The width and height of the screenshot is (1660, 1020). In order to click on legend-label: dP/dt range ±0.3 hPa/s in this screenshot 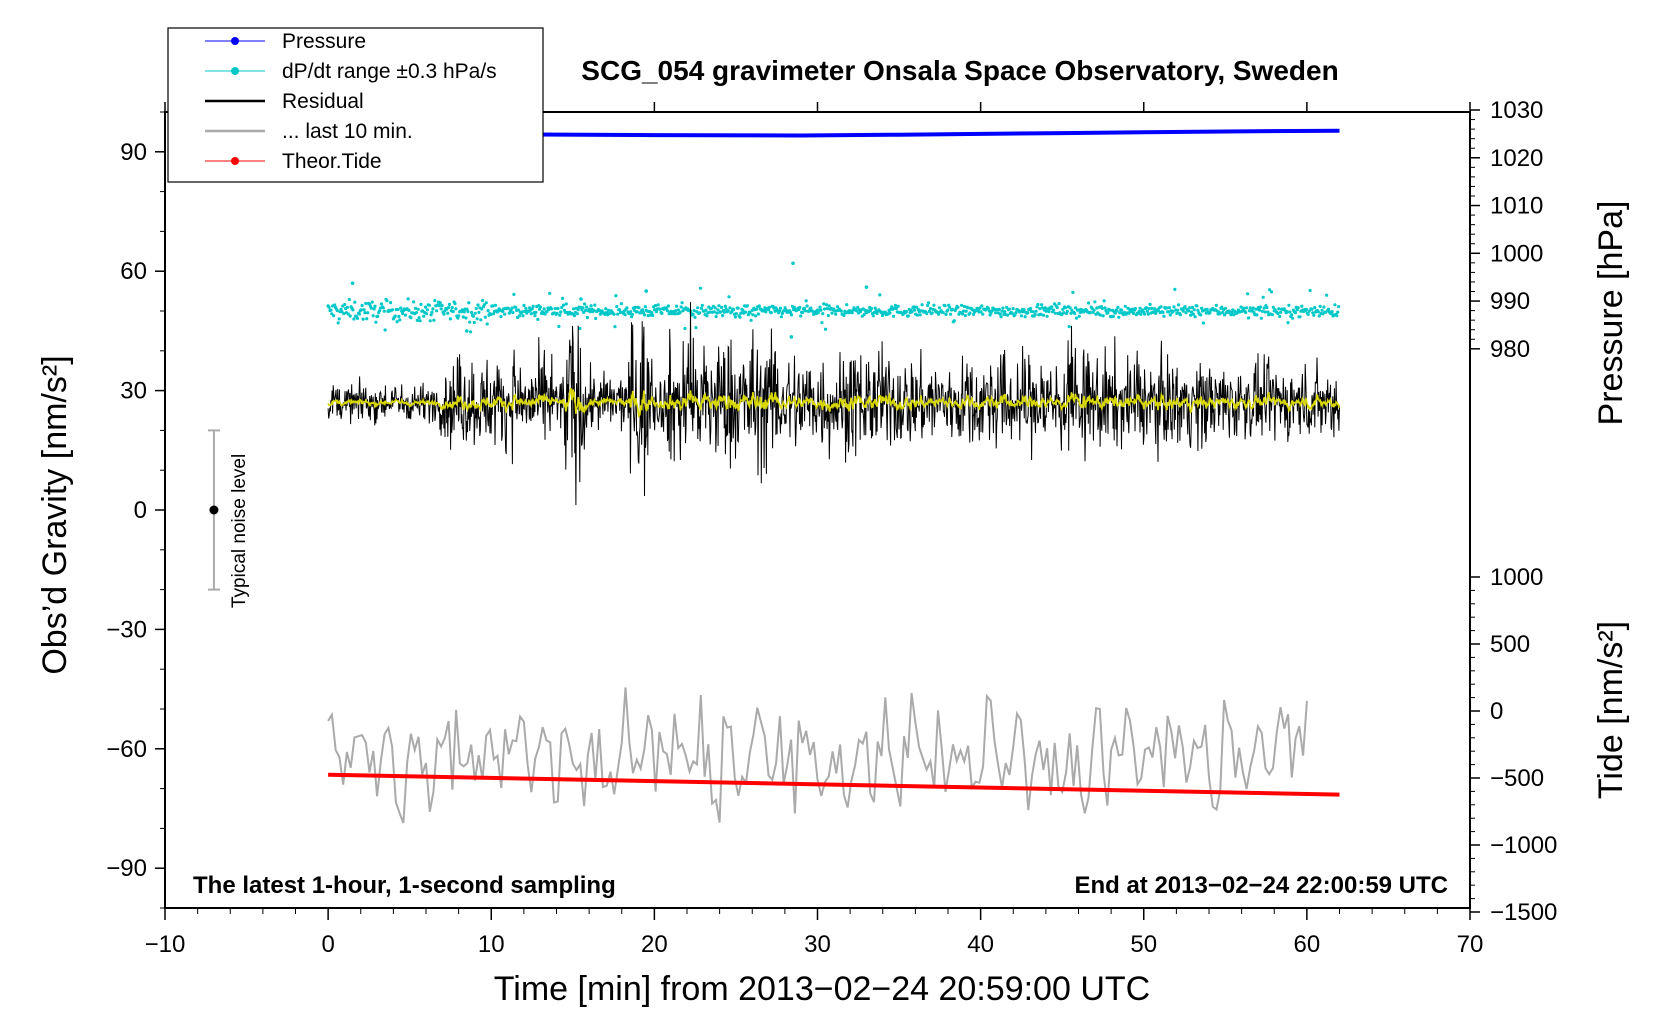, I will do `click(389, 71)`.